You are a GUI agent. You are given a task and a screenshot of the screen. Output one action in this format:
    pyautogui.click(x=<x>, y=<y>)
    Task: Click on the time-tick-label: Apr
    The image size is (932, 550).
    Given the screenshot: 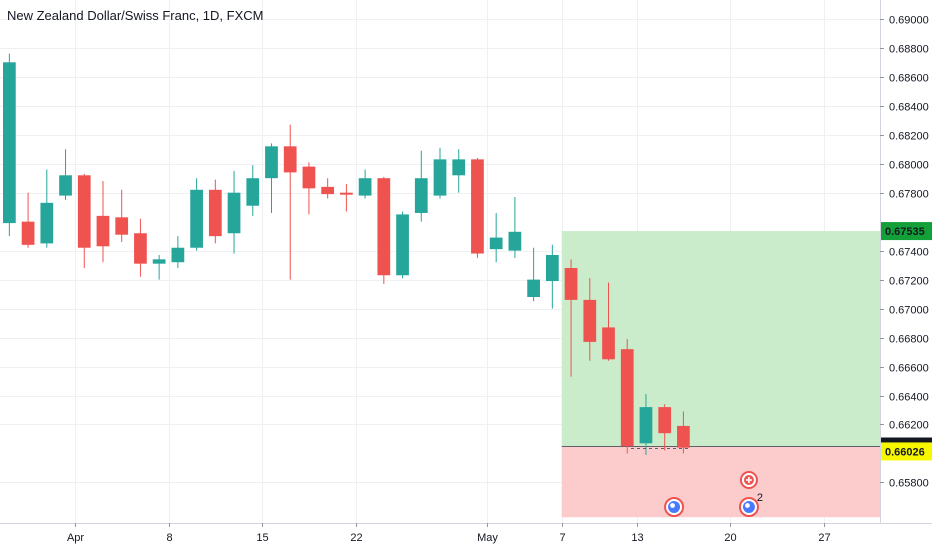 What is the action you would take?
    pyautogui.click(x=75, y=538)
    